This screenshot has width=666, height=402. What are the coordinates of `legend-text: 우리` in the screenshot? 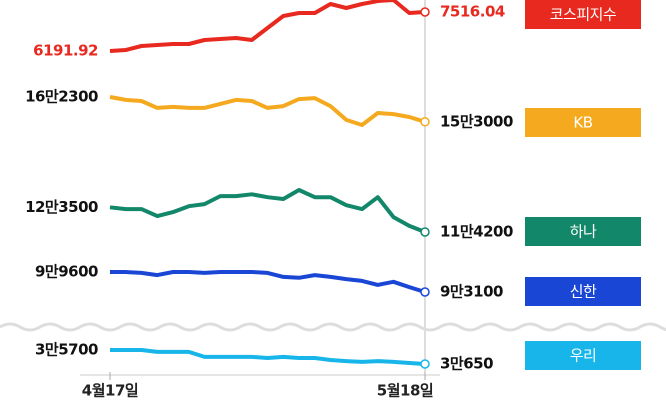 It's located at (583, 356).